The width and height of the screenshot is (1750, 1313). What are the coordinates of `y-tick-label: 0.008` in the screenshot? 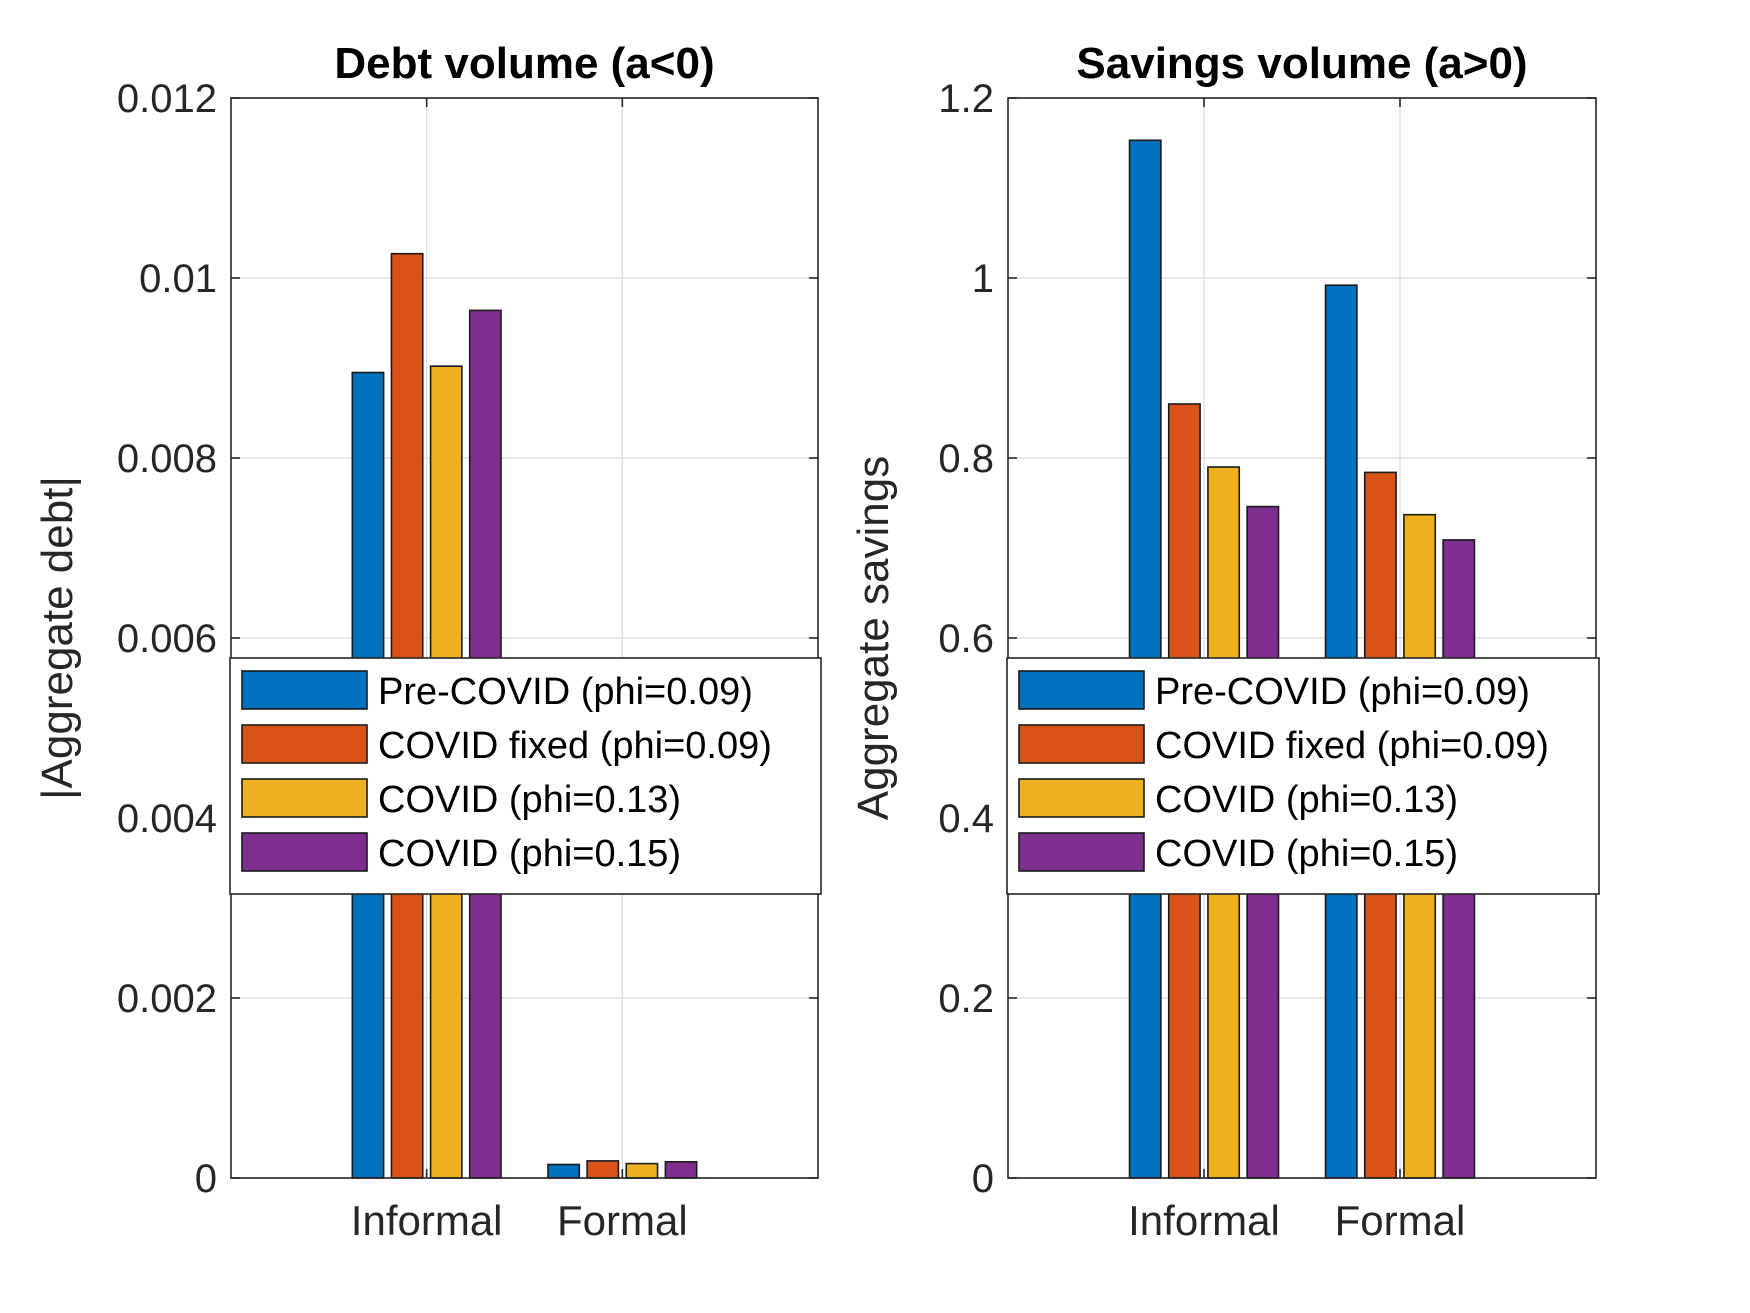 It's located at (167, 459).